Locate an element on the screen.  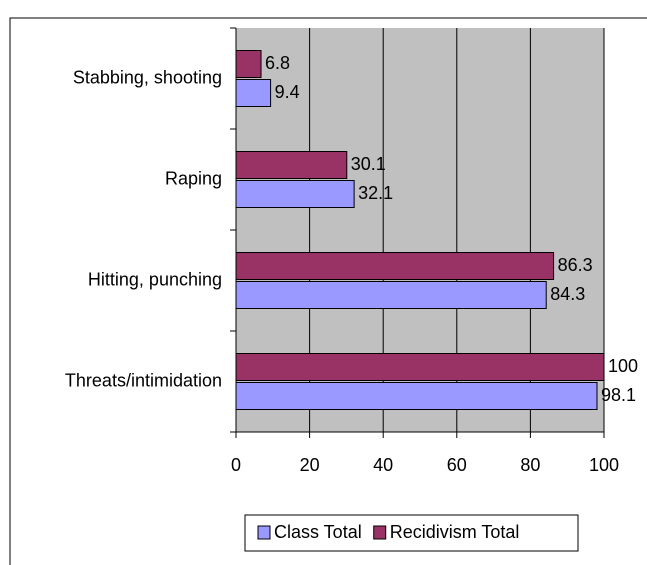
legend-label: Class Total is located at coordinates (318, 532).